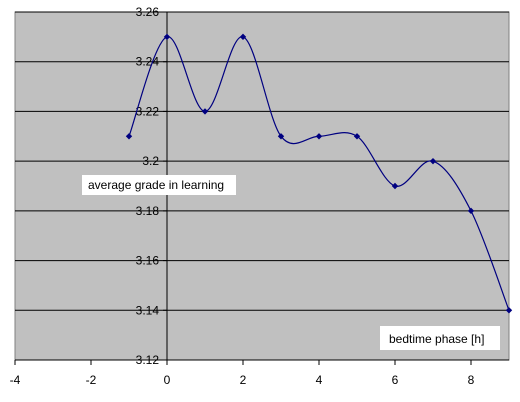  I want to click on y-tick-label-3: 3.18, so click(148, 211).